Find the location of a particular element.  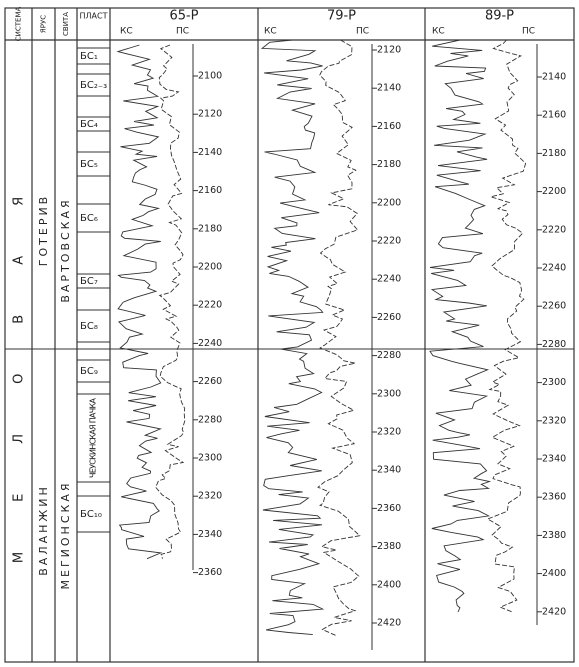

well-name: 89-Р is located at coordinates (499, 16).